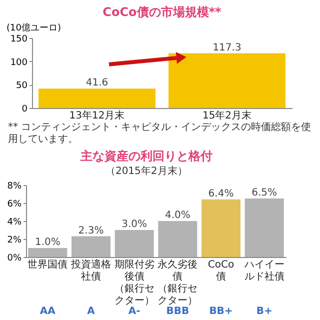 The image size is (320, 320). Describe the element at coordinates (146, 171) in the screenshot. I see `chart-subtitle: （2015年2月末）` at that location.